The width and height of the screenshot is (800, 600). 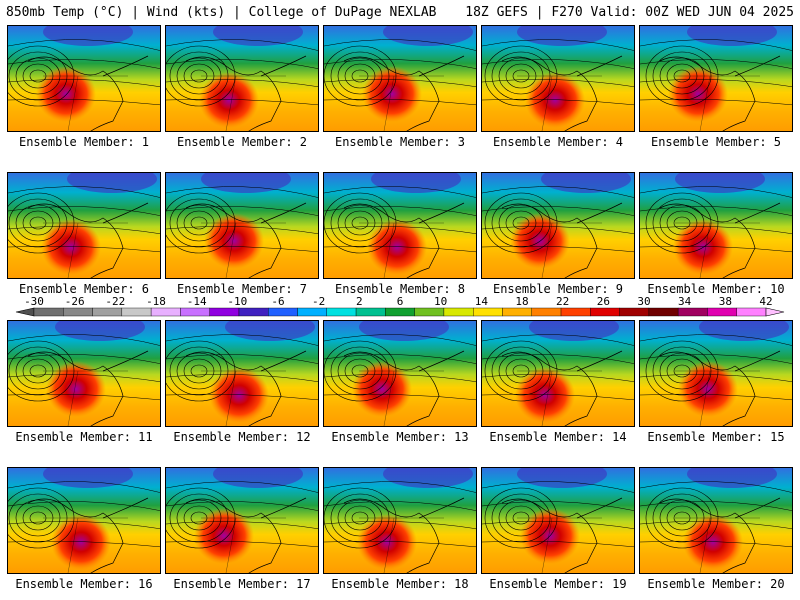 What do you see at coordinates (75, 302) in the screenshot?
I see `color-scale-tick: -26` at bounding box center [75, 302].